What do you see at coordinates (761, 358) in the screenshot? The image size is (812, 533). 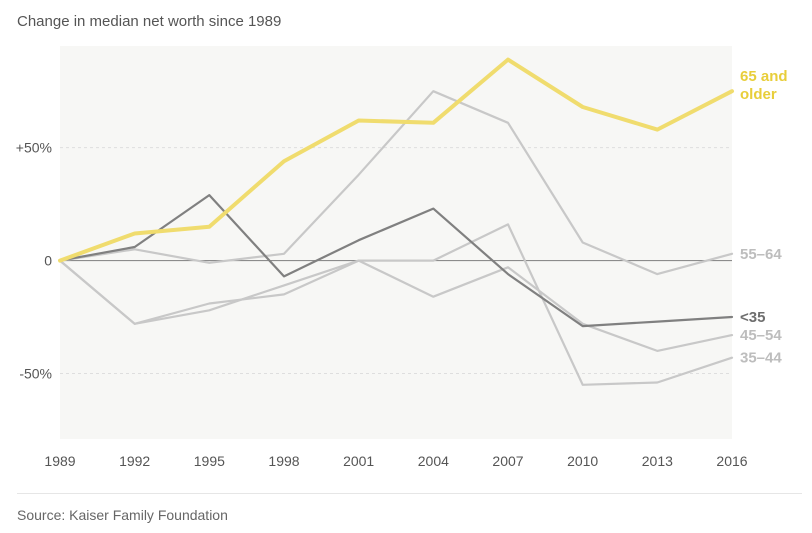 I see `series-label: 35–44` at bounding box center [761, 358].